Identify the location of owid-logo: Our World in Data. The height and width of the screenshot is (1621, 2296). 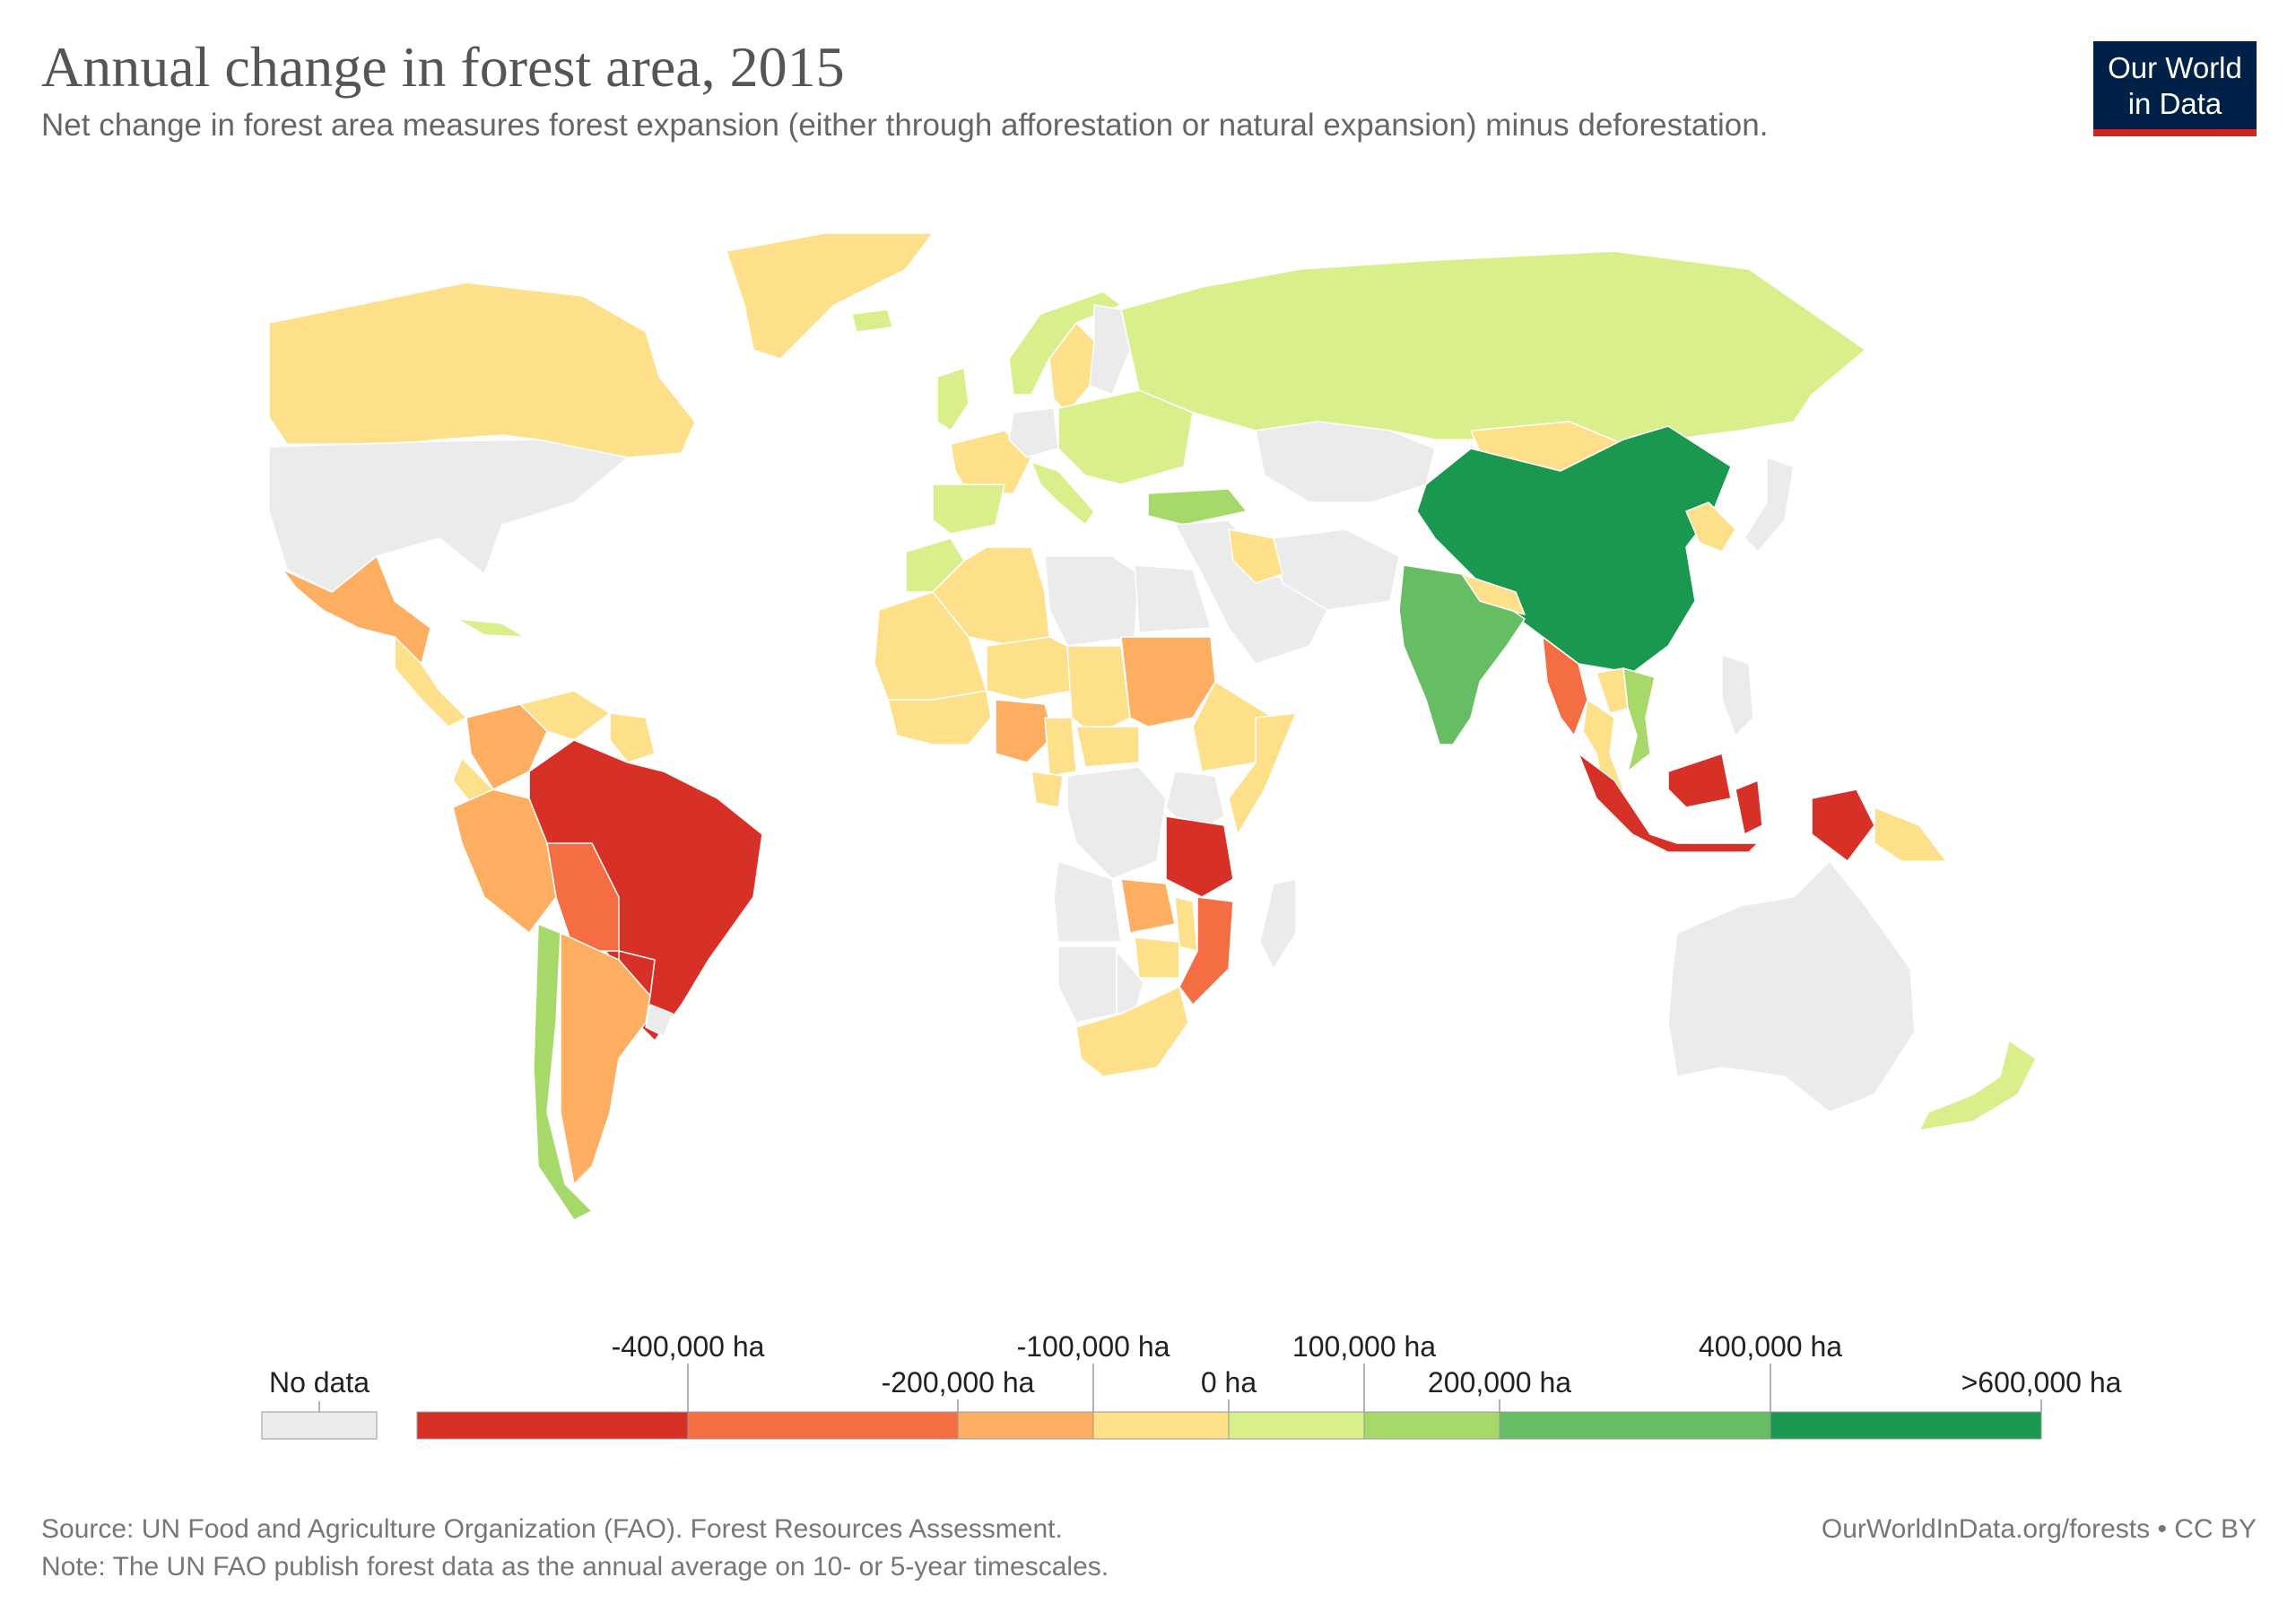
(2175, 88).